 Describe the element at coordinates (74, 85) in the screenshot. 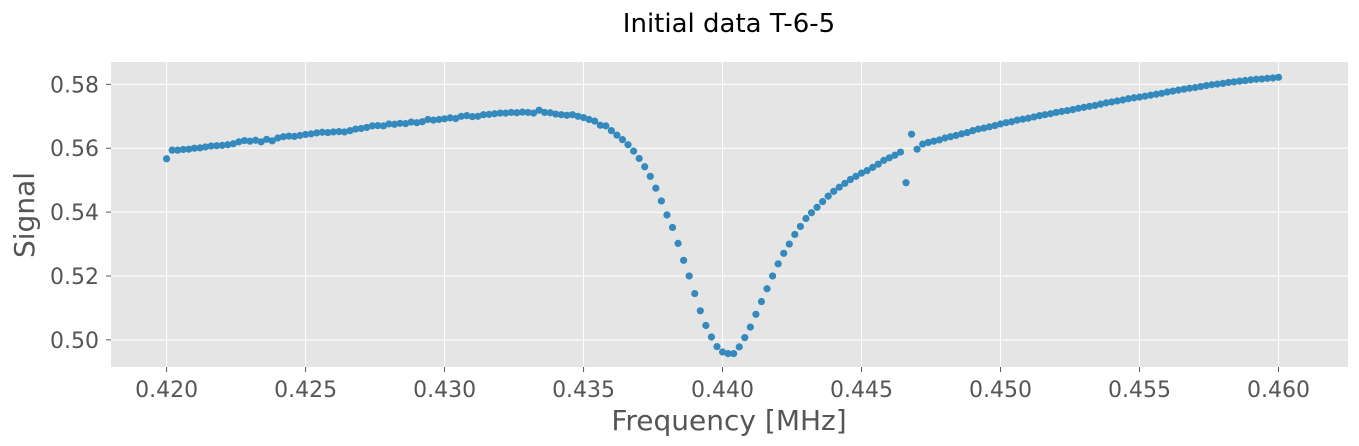

I see `y-tick-label: 0.58` at that location.